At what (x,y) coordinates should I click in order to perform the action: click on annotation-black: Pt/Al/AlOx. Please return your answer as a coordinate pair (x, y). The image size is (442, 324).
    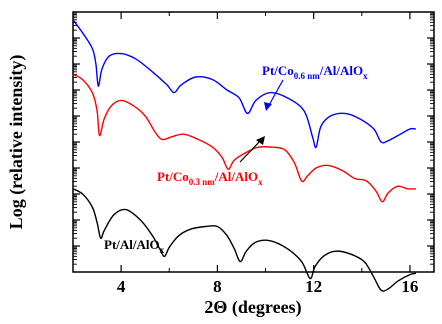
    Looking at the image, I should click on (134, 246).